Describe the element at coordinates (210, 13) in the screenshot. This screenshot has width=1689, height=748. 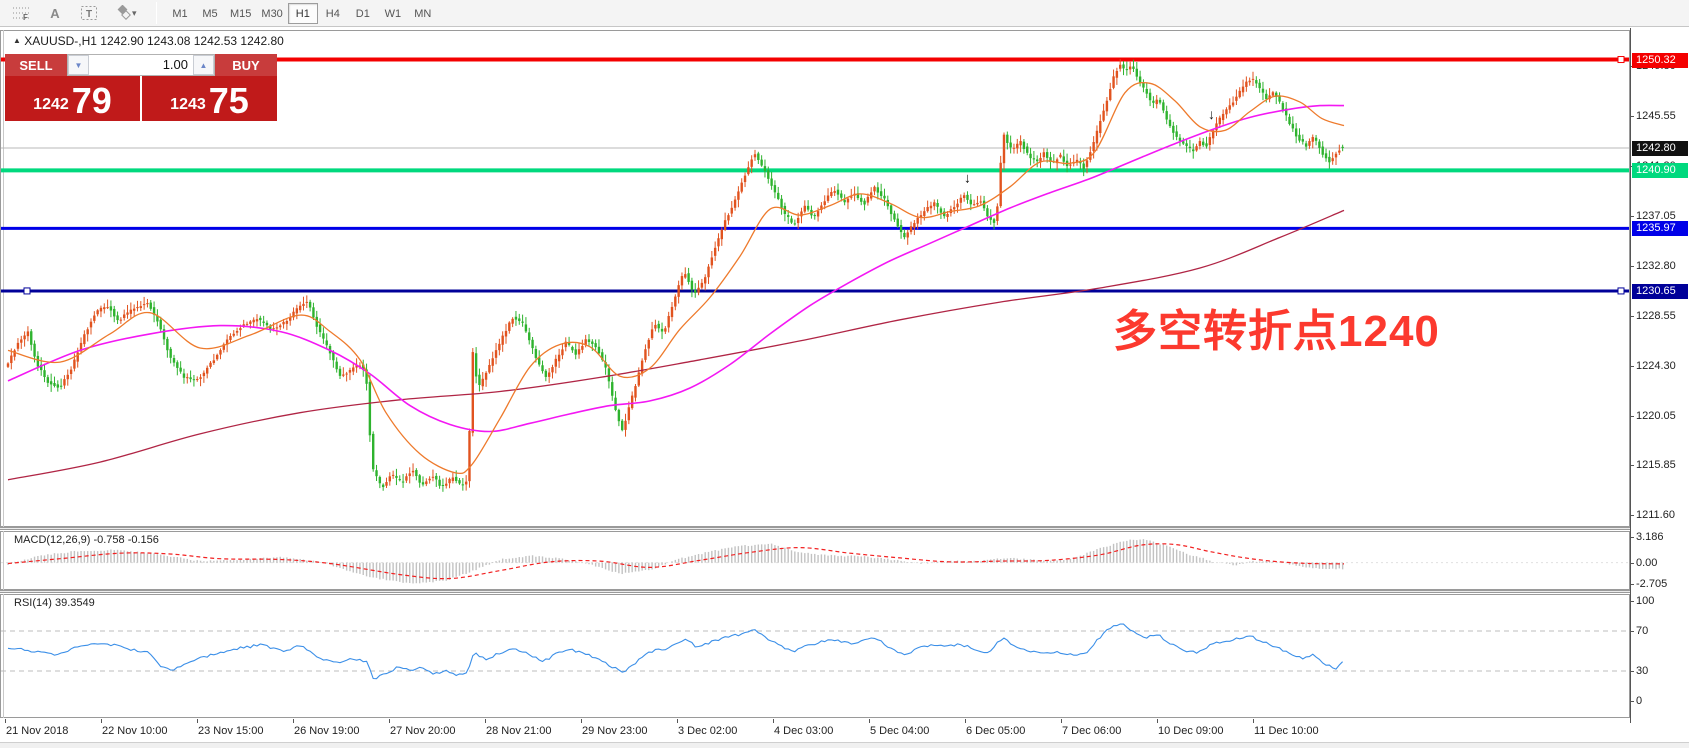
I see `timeframe-m5: M5` at that location.